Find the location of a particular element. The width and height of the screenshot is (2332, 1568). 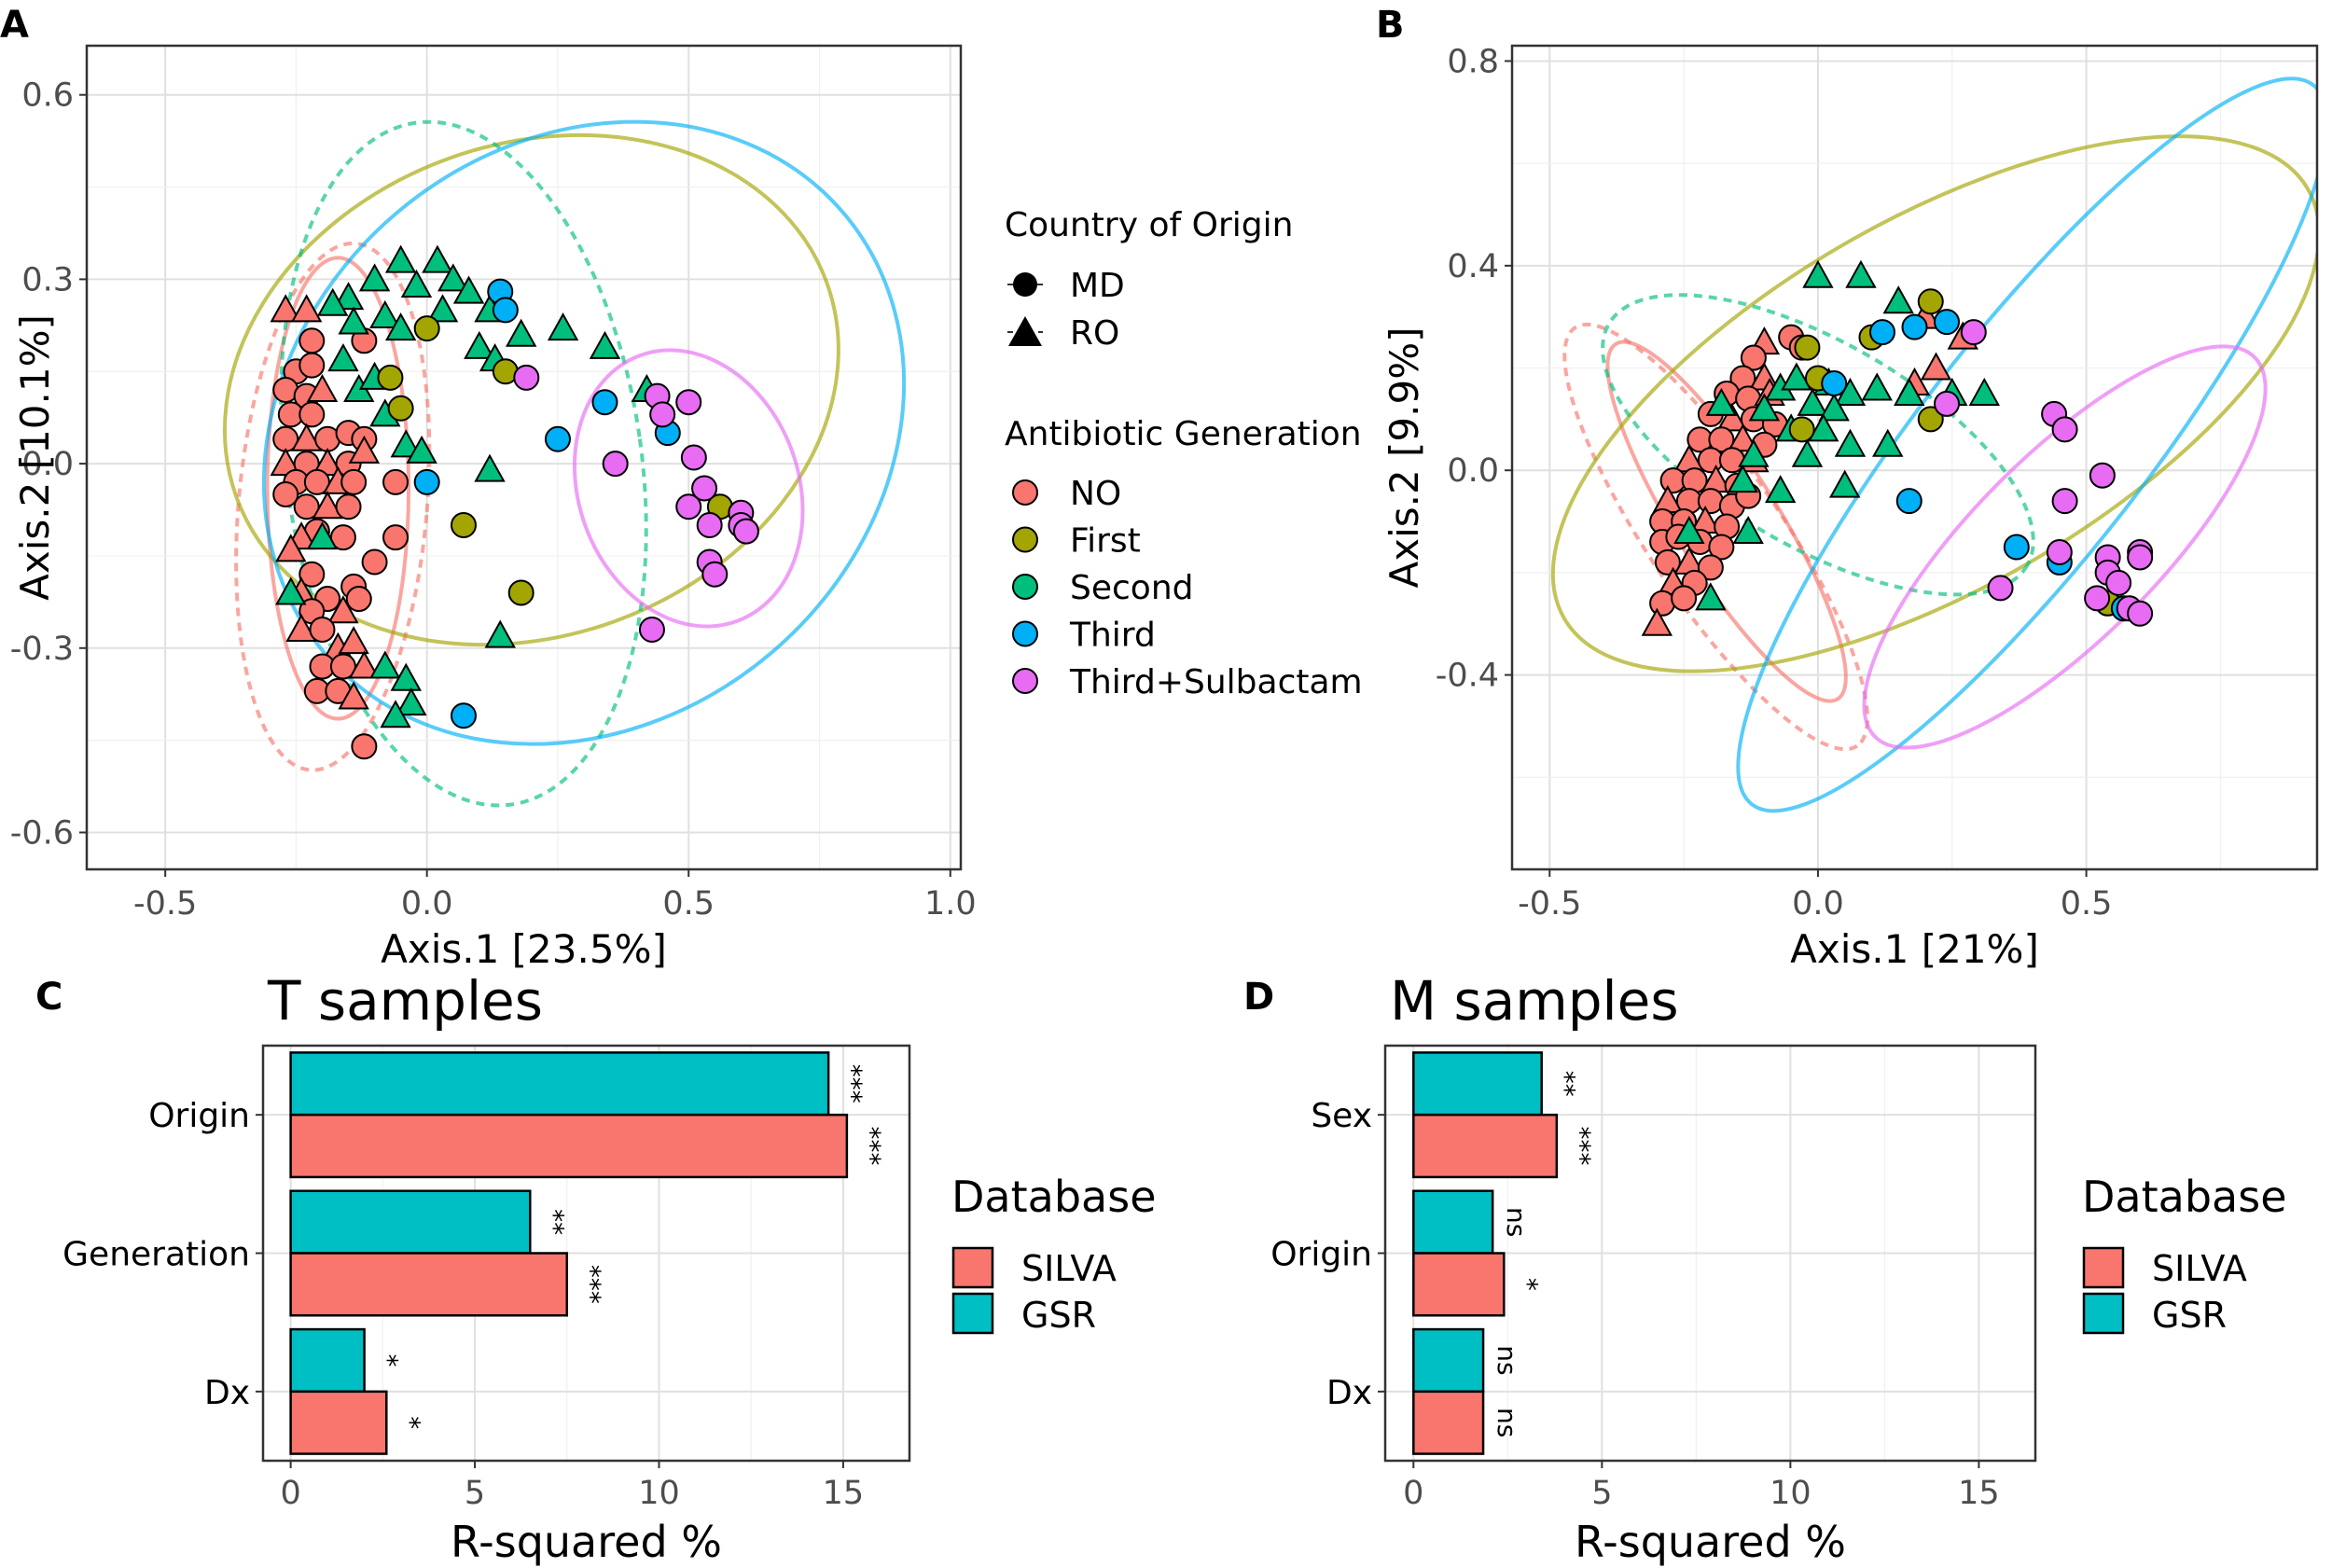

y-axis-title: Axis.2 [9.9%] is located at coordinates (1404, 457).